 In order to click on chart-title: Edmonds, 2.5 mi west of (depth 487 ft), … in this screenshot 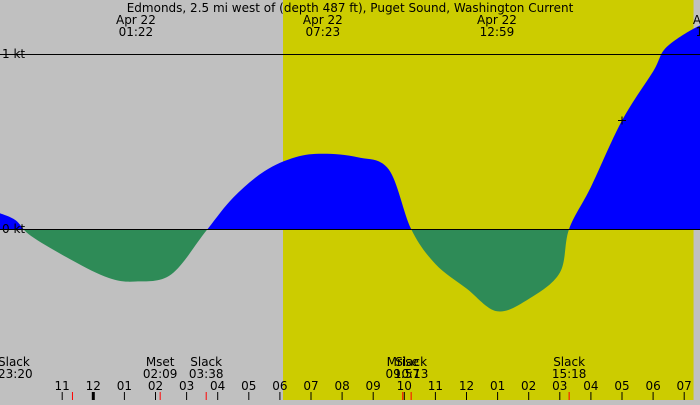, I will do `click(350, 8)`.